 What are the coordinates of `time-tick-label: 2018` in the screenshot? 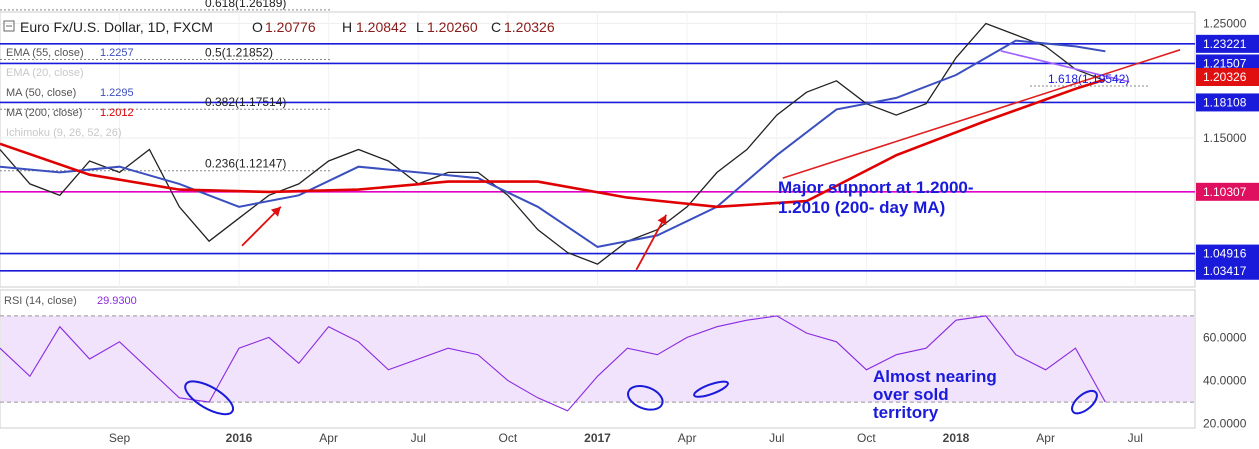 It's located at (956, 438).